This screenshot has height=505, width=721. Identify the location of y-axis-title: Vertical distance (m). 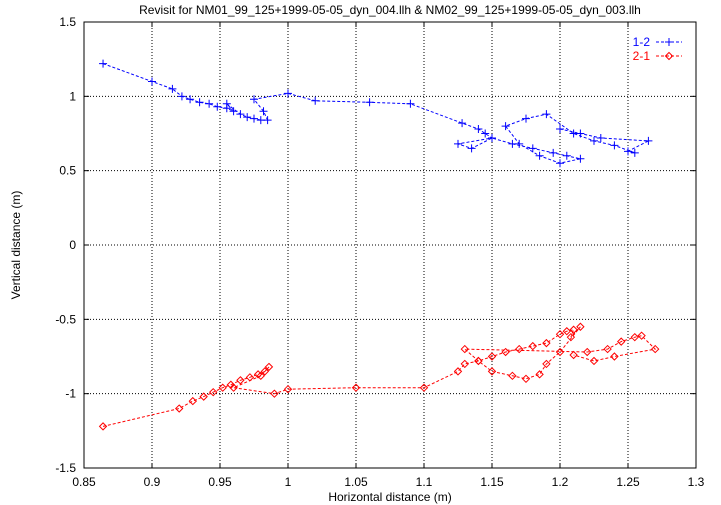
(16, 245).